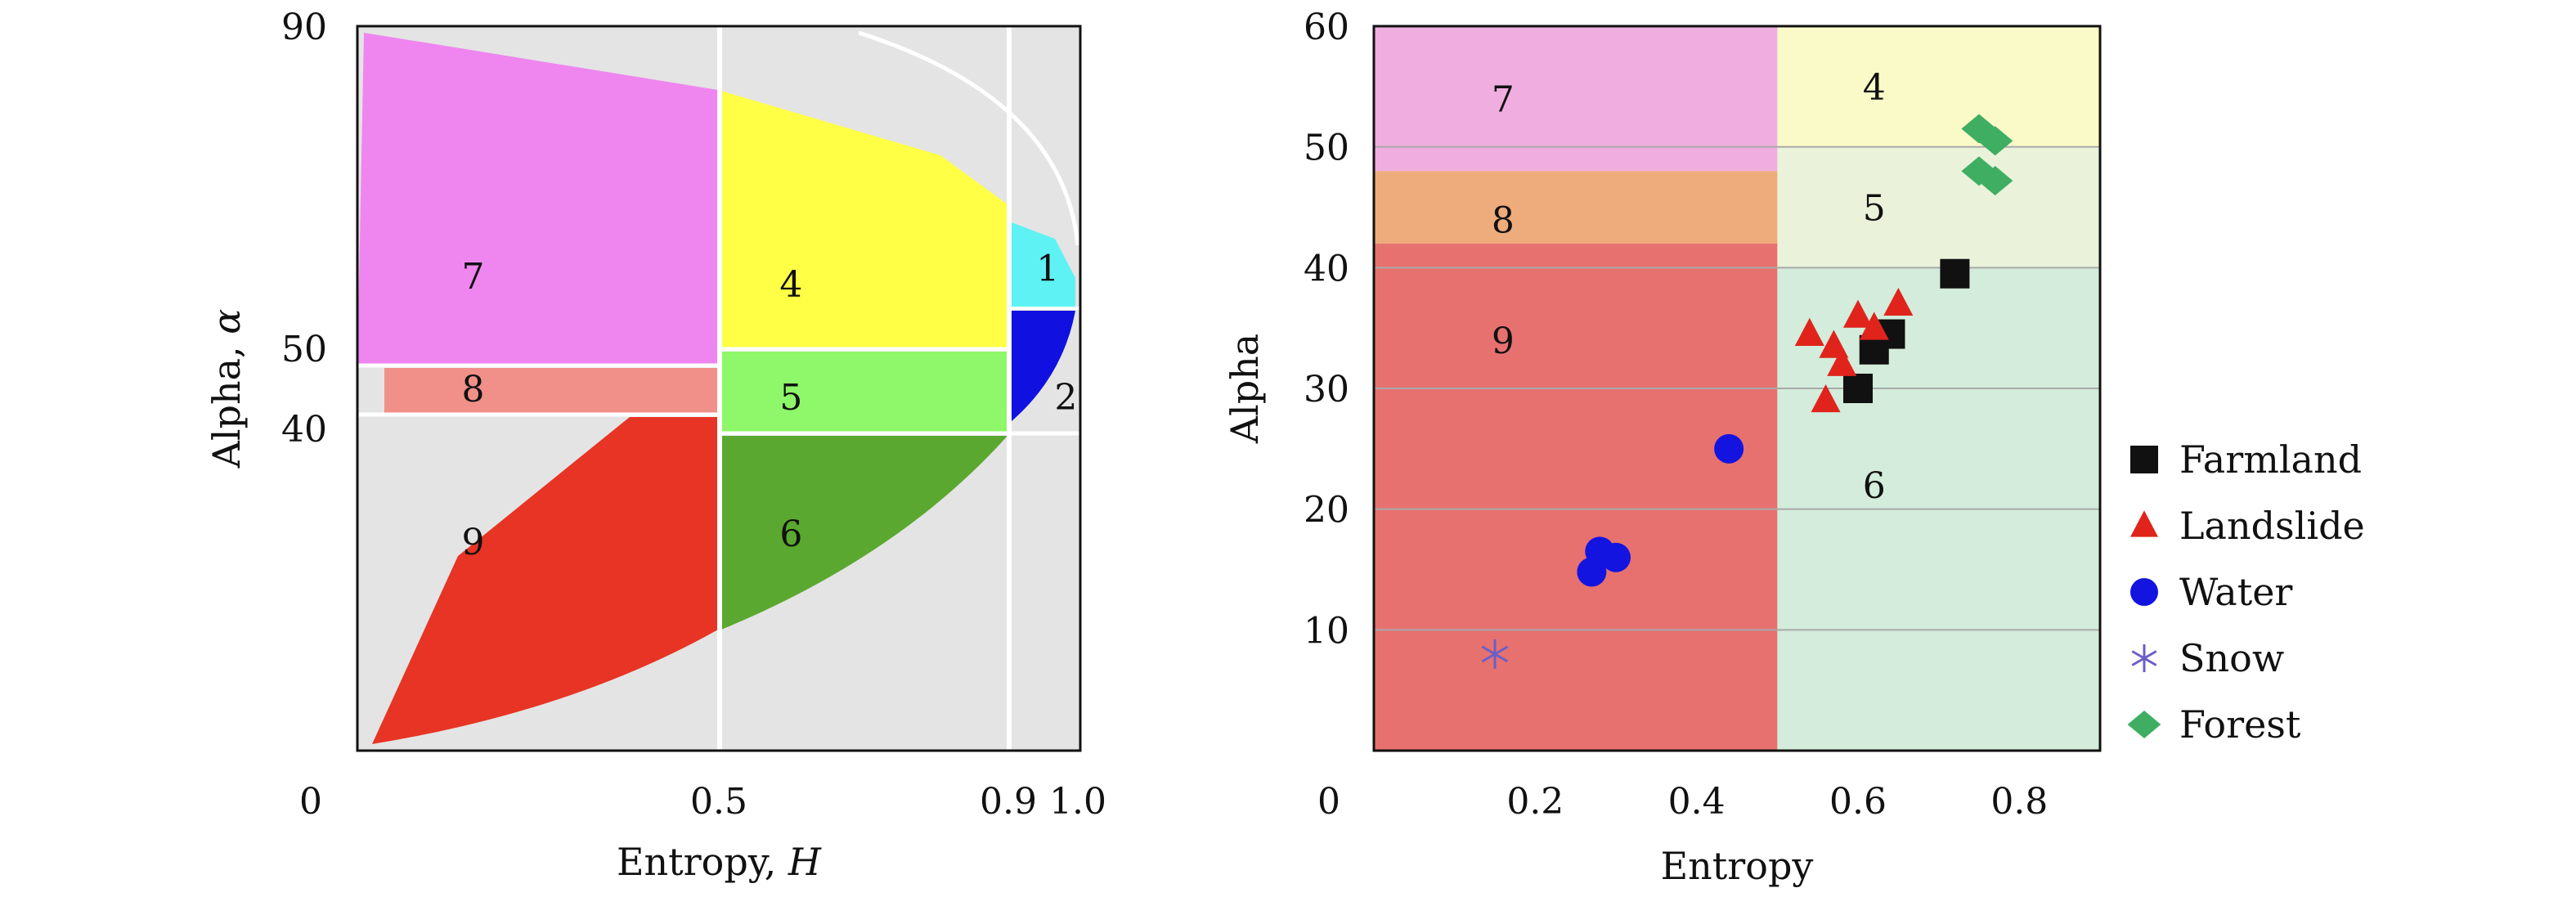 This screenshot has width=2576, height=897. What do you see at coordinates (304, 229) in the screenshot?
I see `left-y-ticks: 40 50 90` at bounding box center [304, 229].